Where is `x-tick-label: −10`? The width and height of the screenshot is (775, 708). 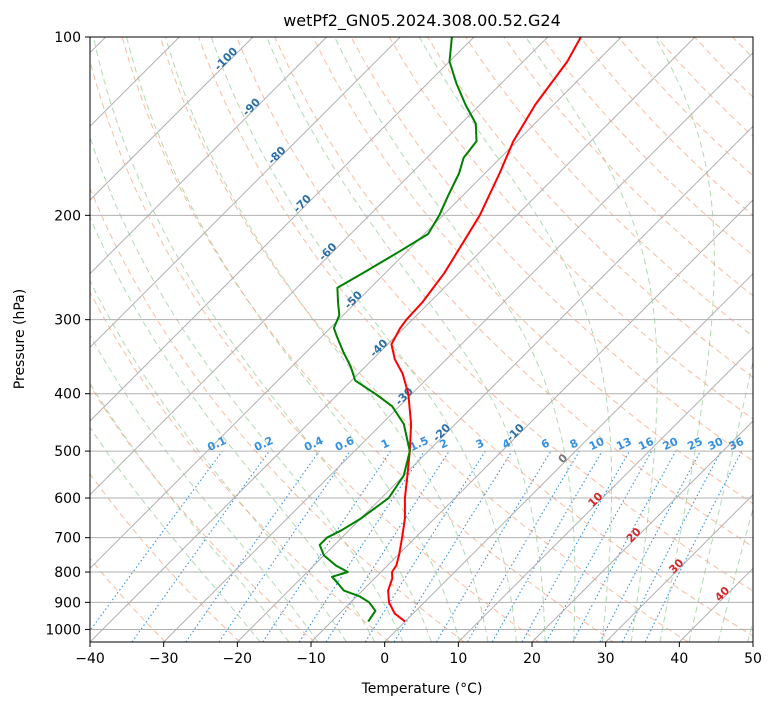
x-tick-label: −10 is located at coordinates (311, 659).